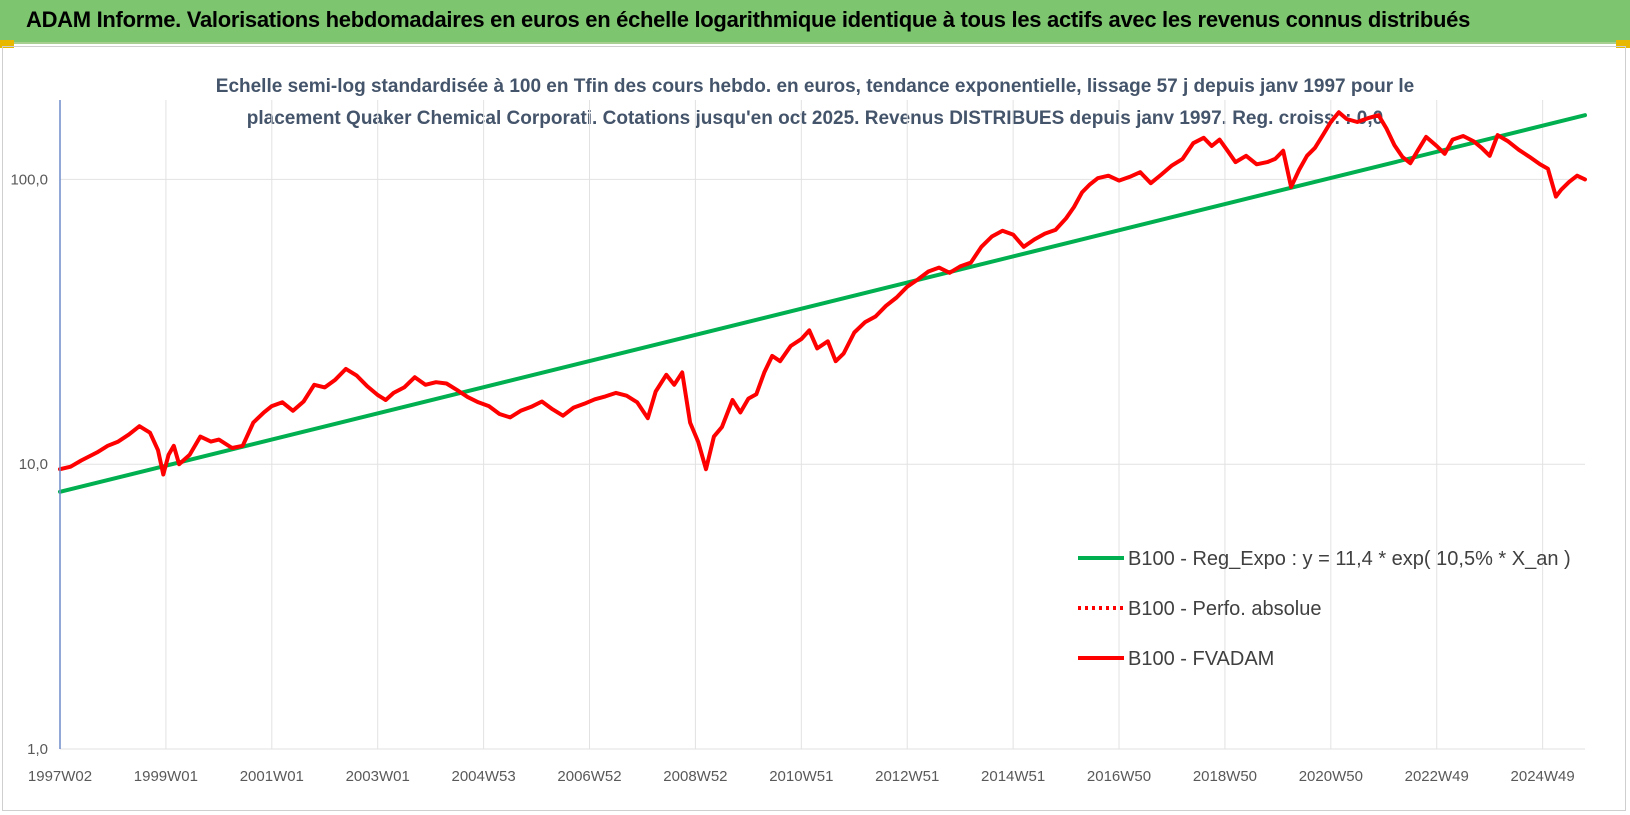 This screenshot has height=815, width=1630. Describe the element at coordinates (695, 776) in the screenshot. I see `x-tick-label: 2008W52` at that location.